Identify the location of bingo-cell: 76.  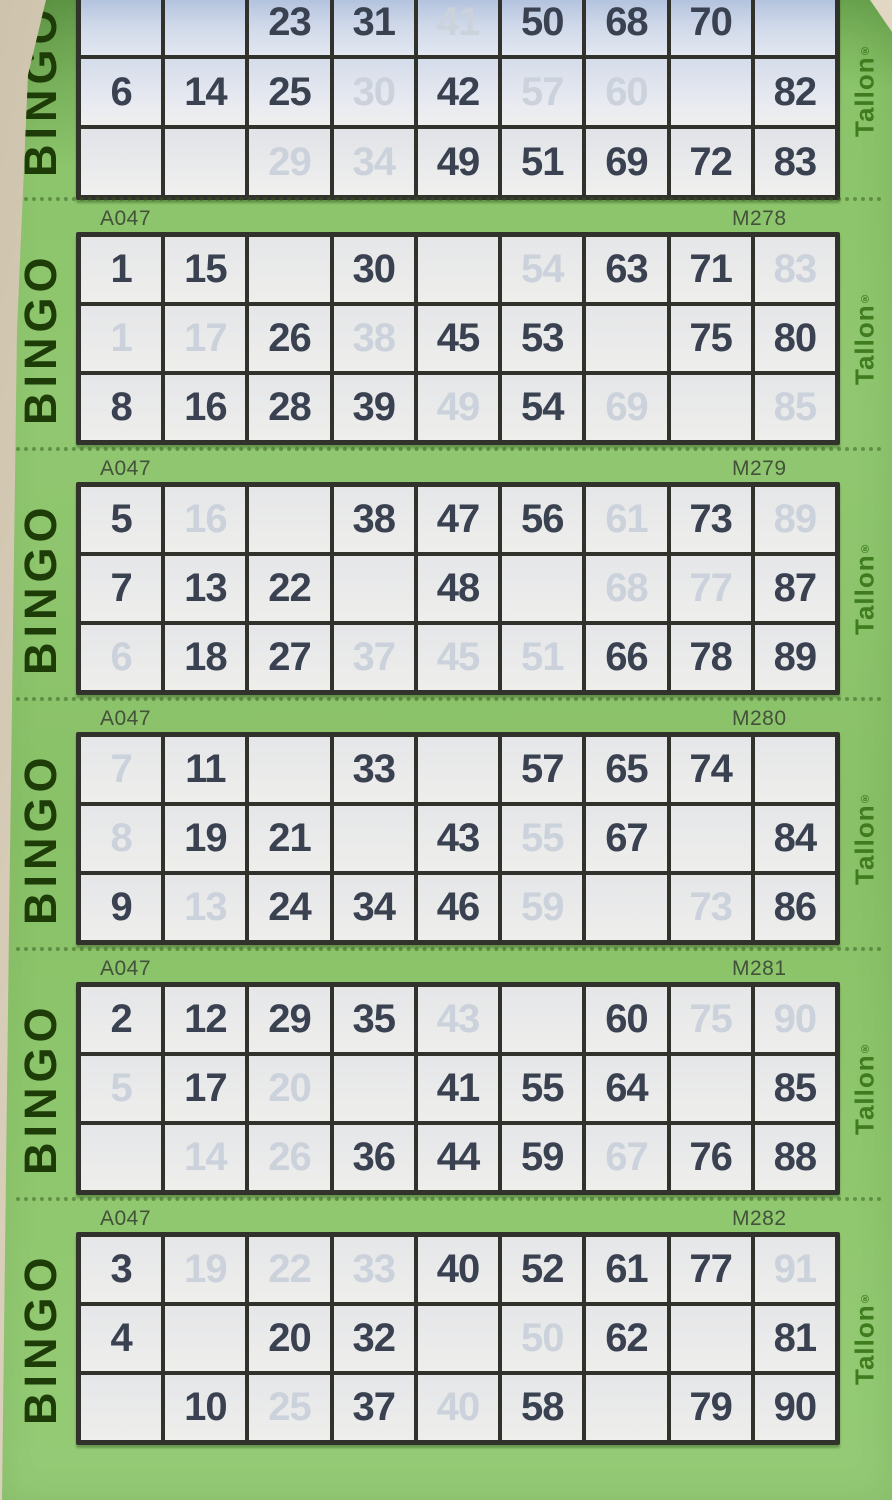
(710, 1157).